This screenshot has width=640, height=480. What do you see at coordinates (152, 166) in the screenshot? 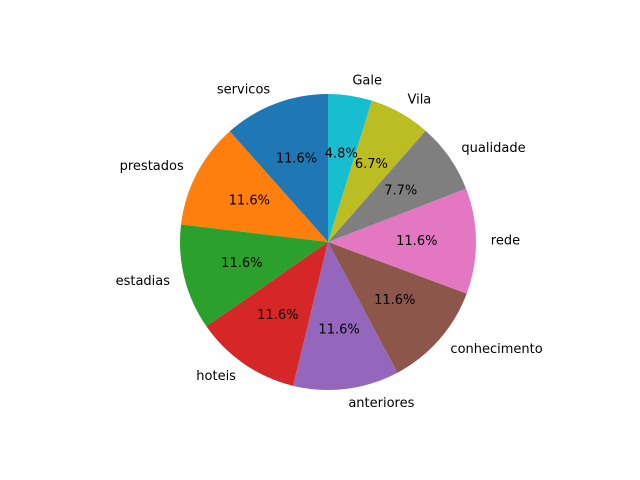
I see `slice-label-prestados: prestados` at bounding box center [152, 166].